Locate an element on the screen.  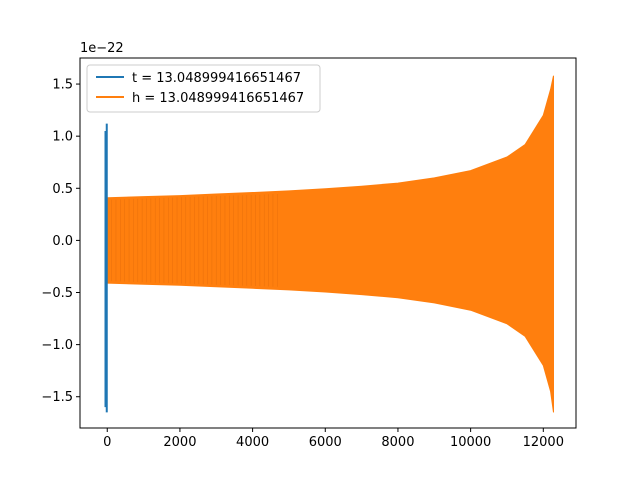
y-axis: −1.5 −1.0 −0.5 0.0 0.5 1.0 1.5 is located at coordinates (60, 241).